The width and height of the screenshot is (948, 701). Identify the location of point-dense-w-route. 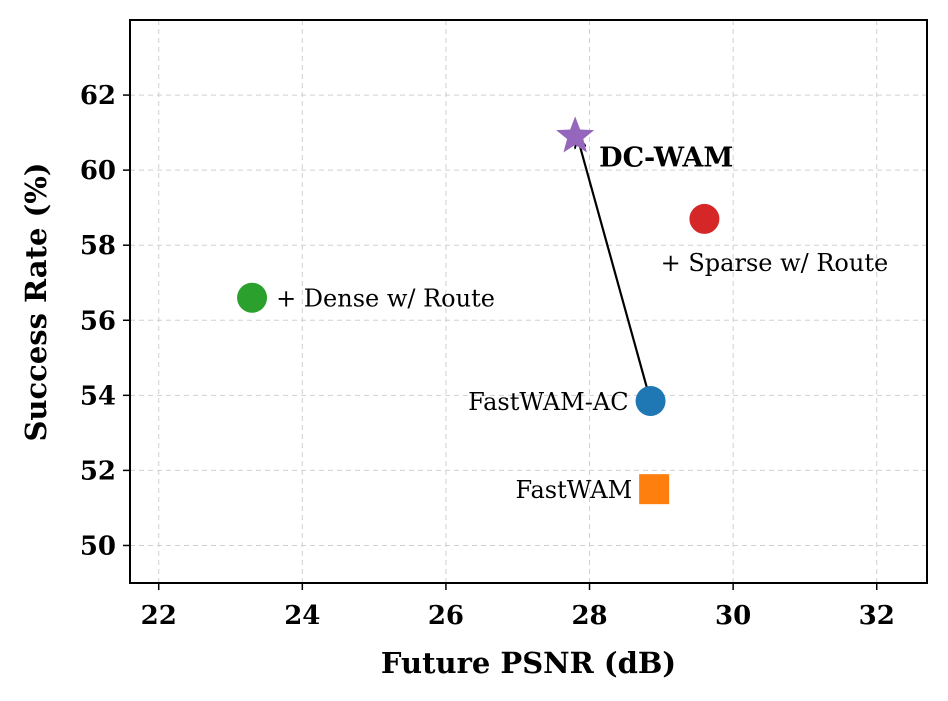
(252, 297).